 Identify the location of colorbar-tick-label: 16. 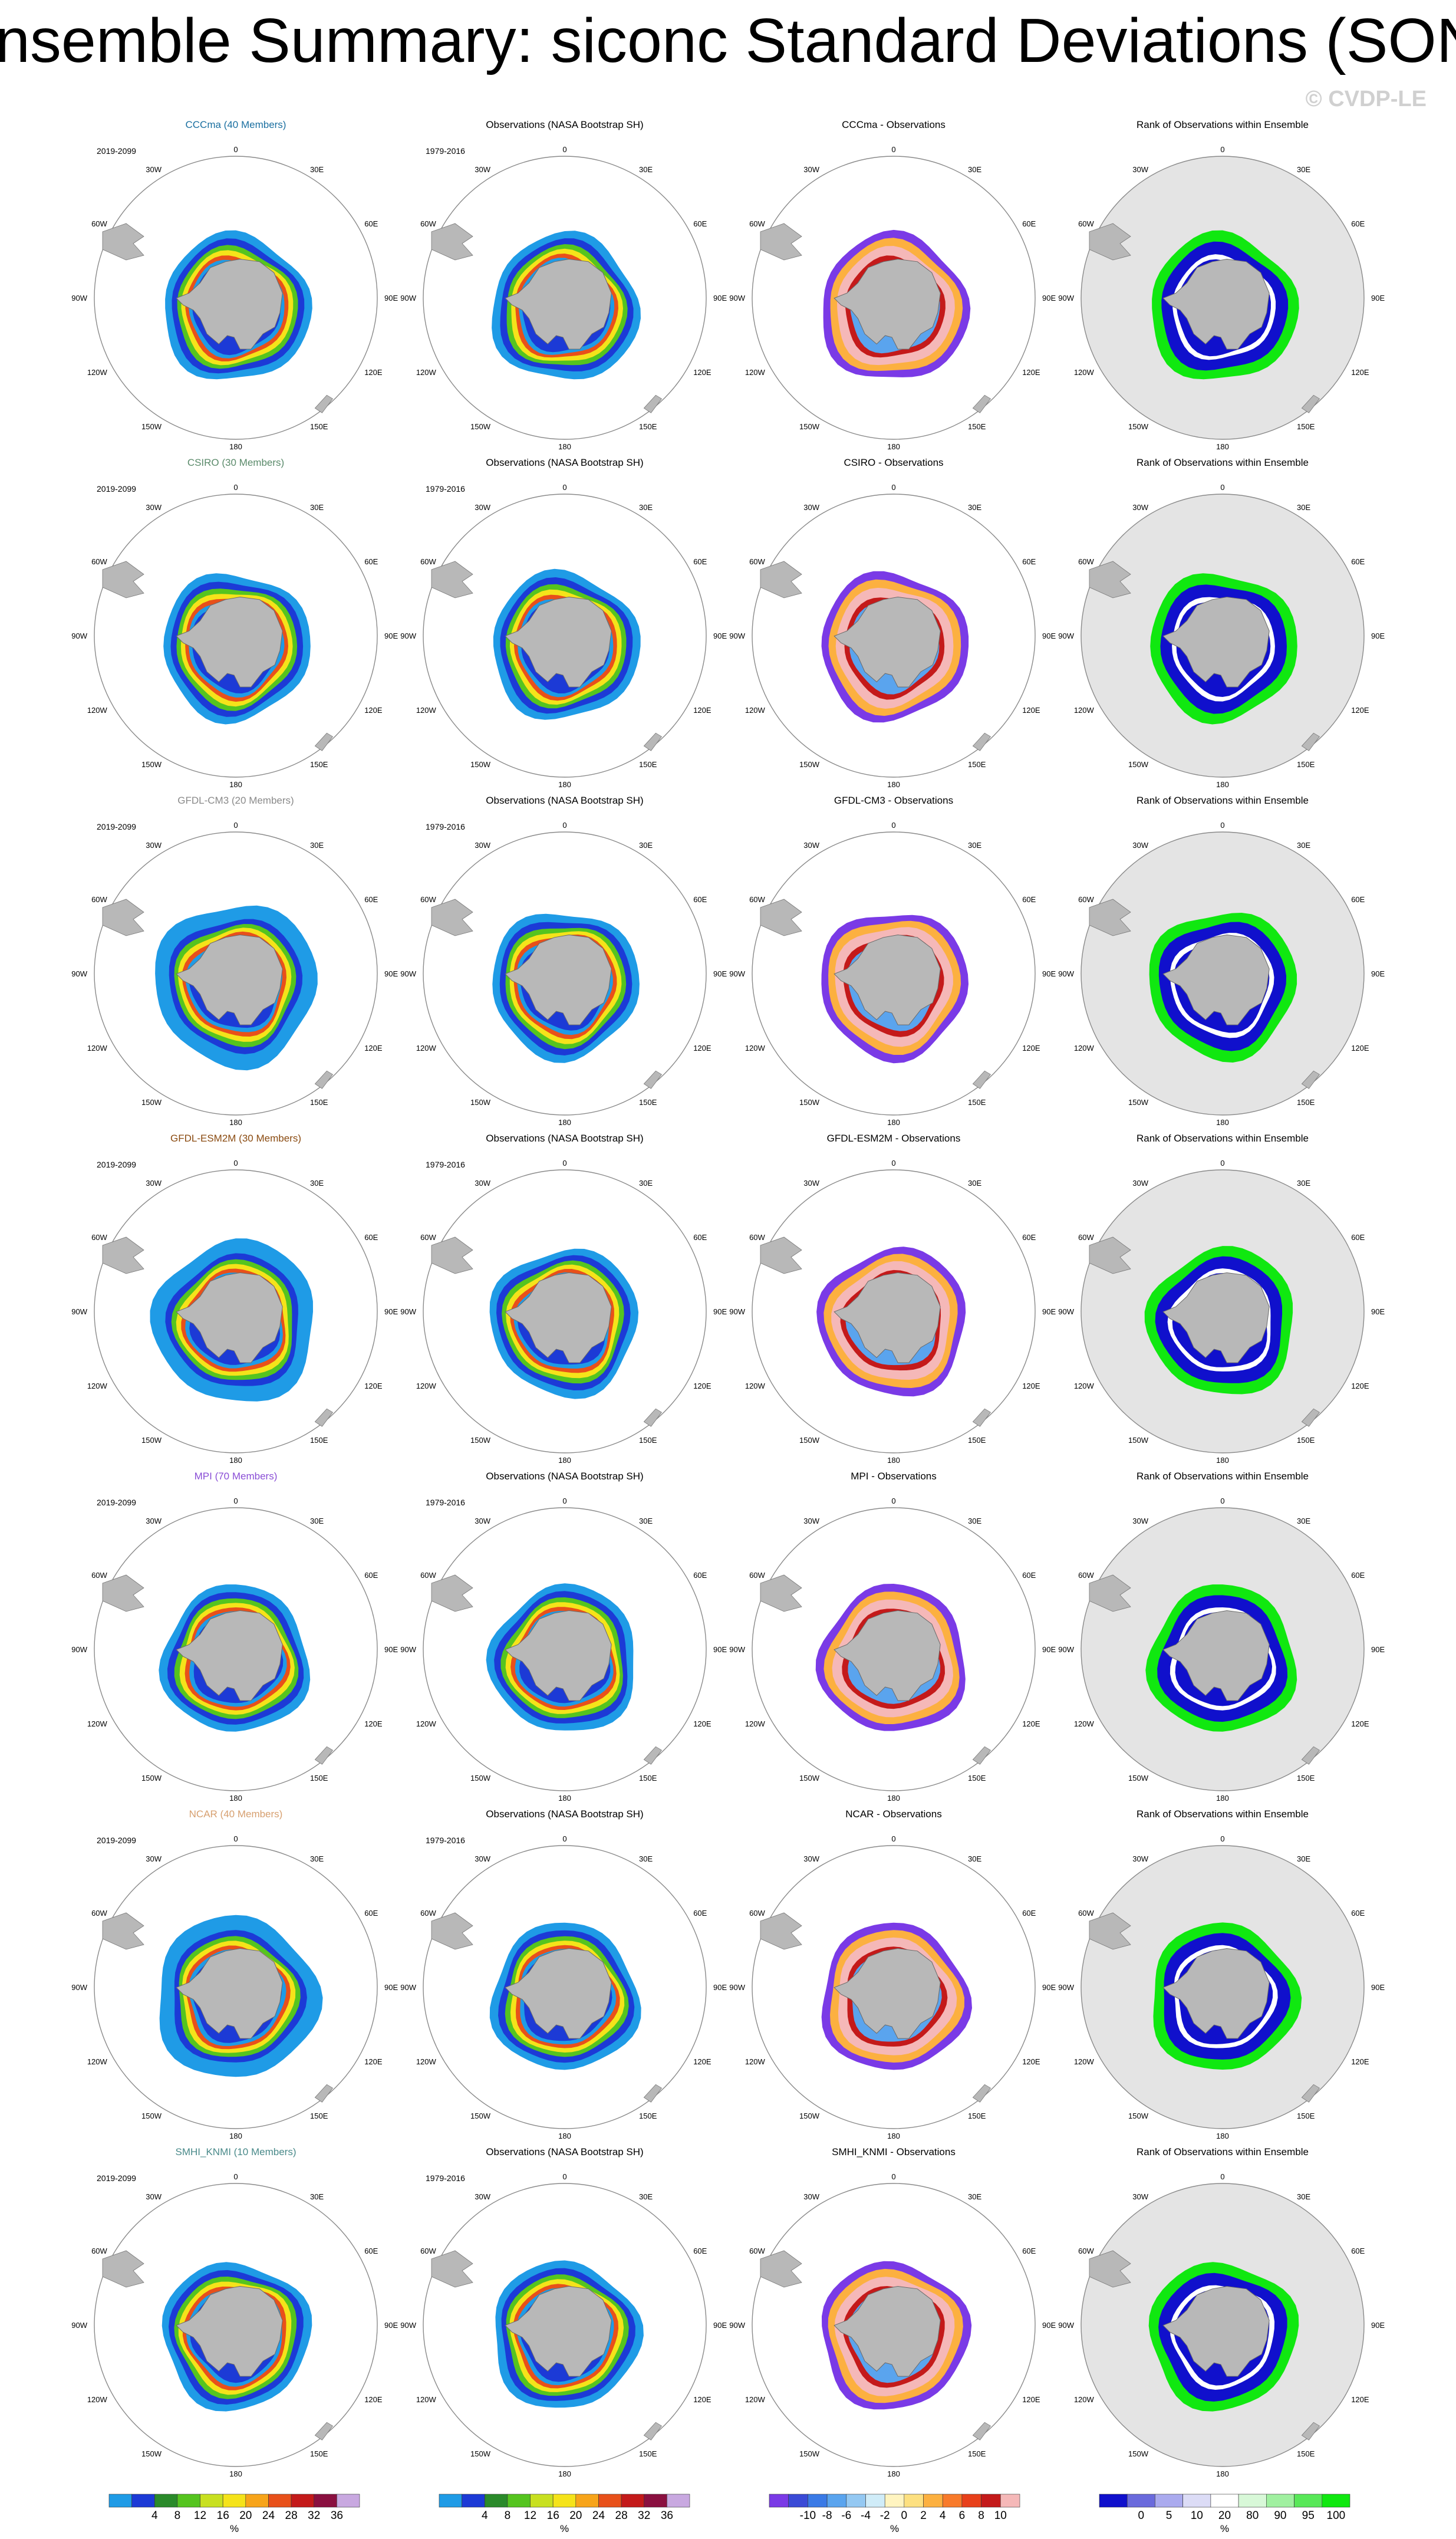
(223, 2516).